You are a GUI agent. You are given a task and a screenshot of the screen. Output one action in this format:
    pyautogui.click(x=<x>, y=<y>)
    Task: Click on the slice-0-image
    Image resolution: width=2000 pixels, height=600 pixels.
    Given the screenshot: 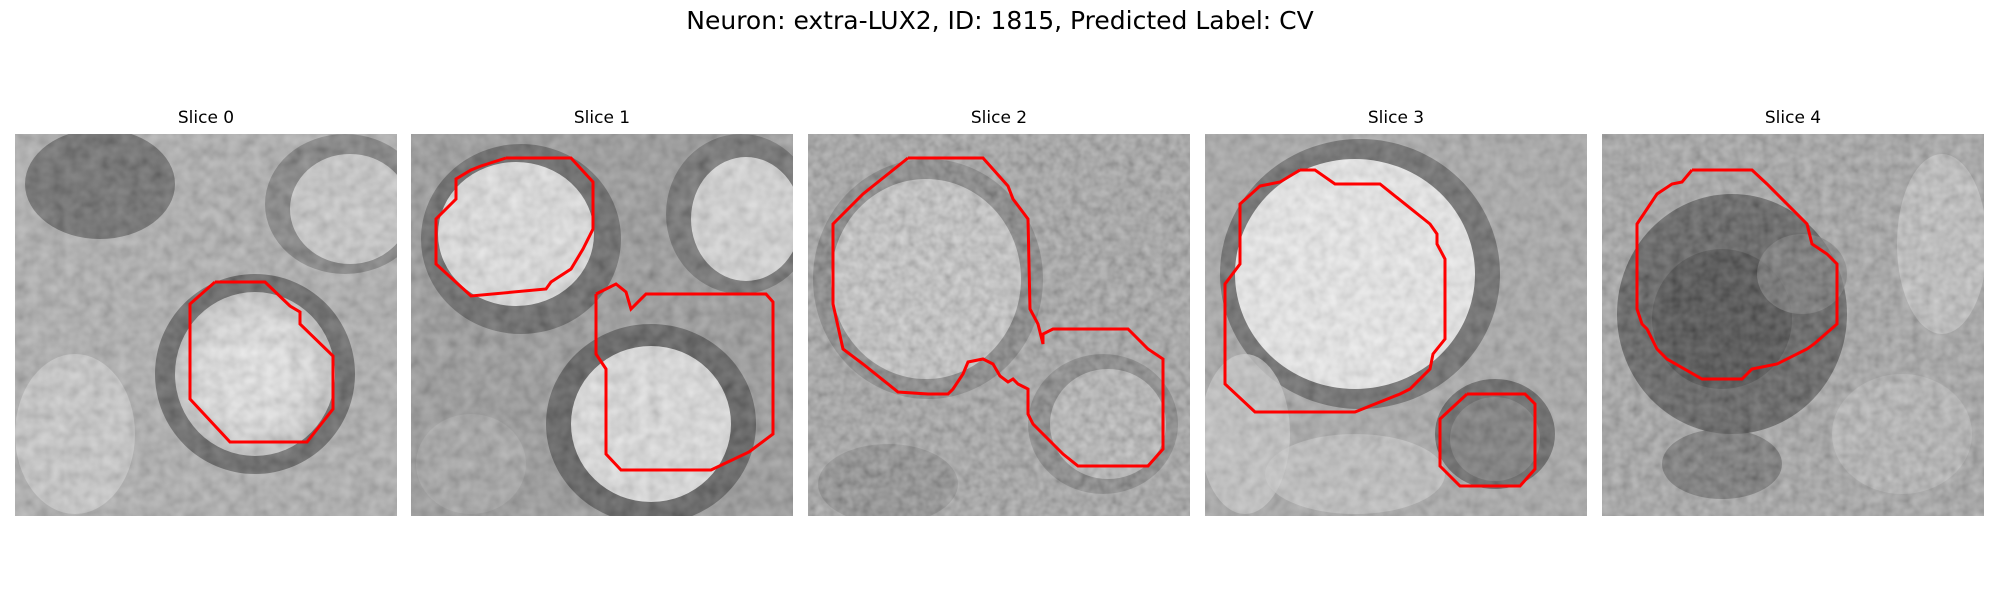 What is the action you would take?
    pyautogui.click(x=206, y=325)
    